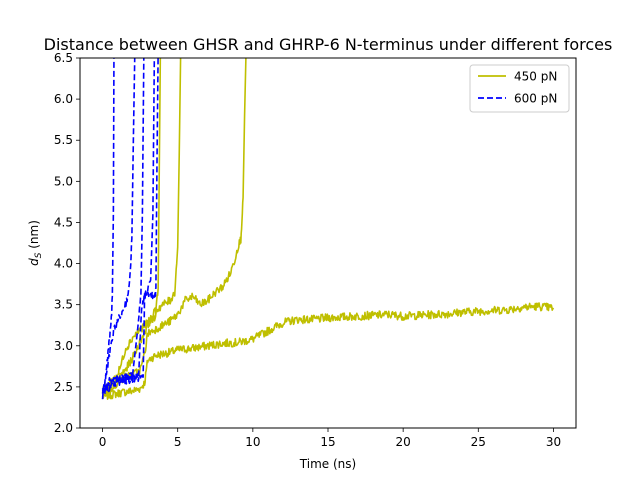  I want to click on y-axis-label-unit: (nm), so click(34, 236).